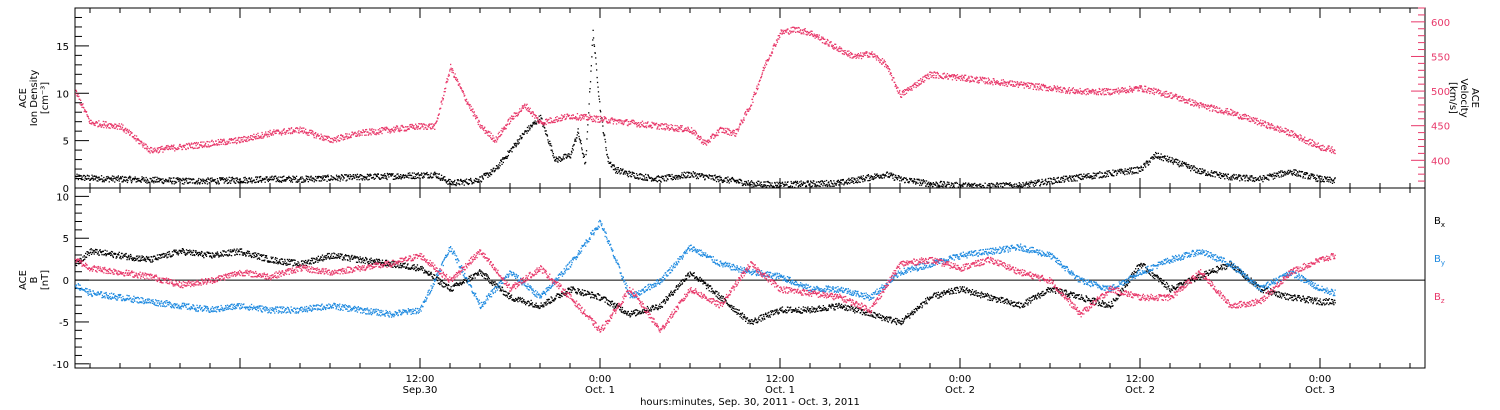  What do you see at coordinates (1440, 92) in the screenshot?
I see `top-right-tick-label: 500` at bounding box center [1440, 92].